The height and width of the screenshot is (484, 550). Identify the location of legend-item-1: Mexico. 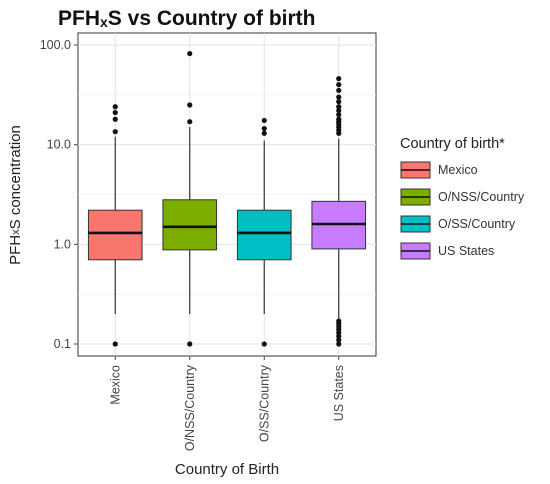
(439, 170).